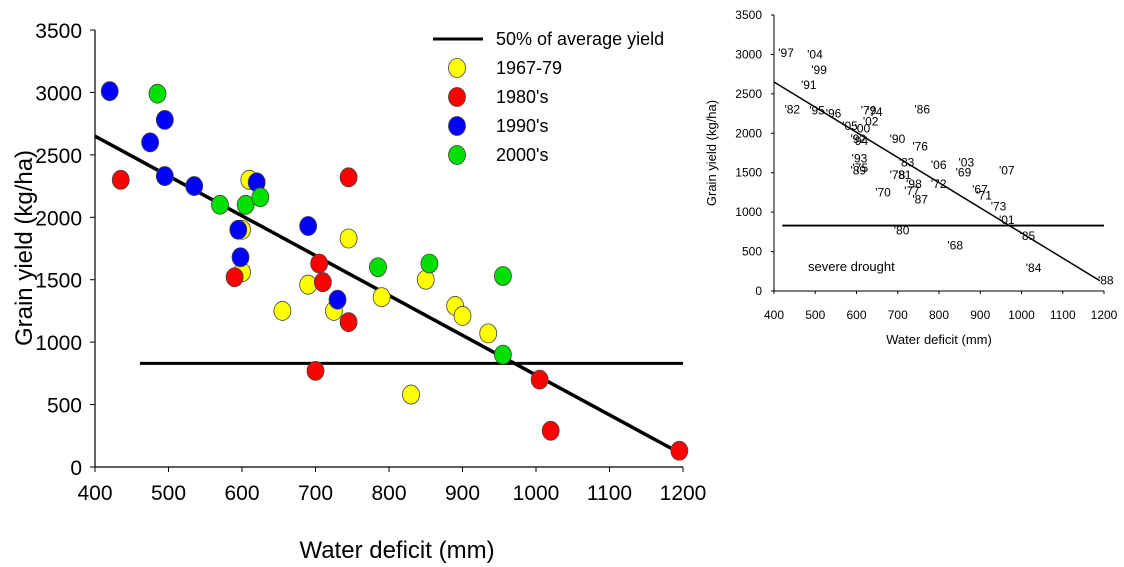 This screenshot has width=1124, height=567. What do you see at coordinates (748, 212) in the screenshot?
I see `small-y-tick-label: 1000` at bounding box center [748, 212].